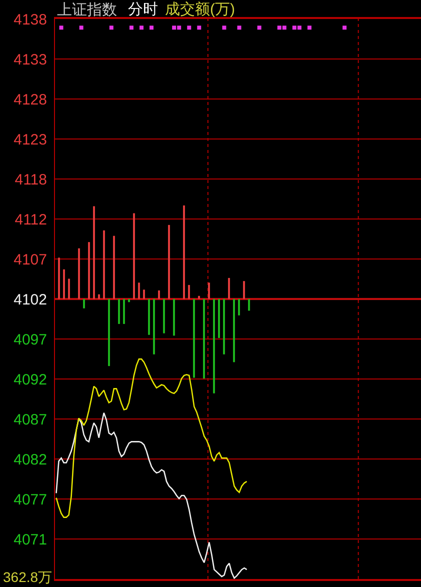  What do you see at coordinates (30, 99) in the screenshot?
I see `y-tick-label: 4128` at bounding box center [30, 99].